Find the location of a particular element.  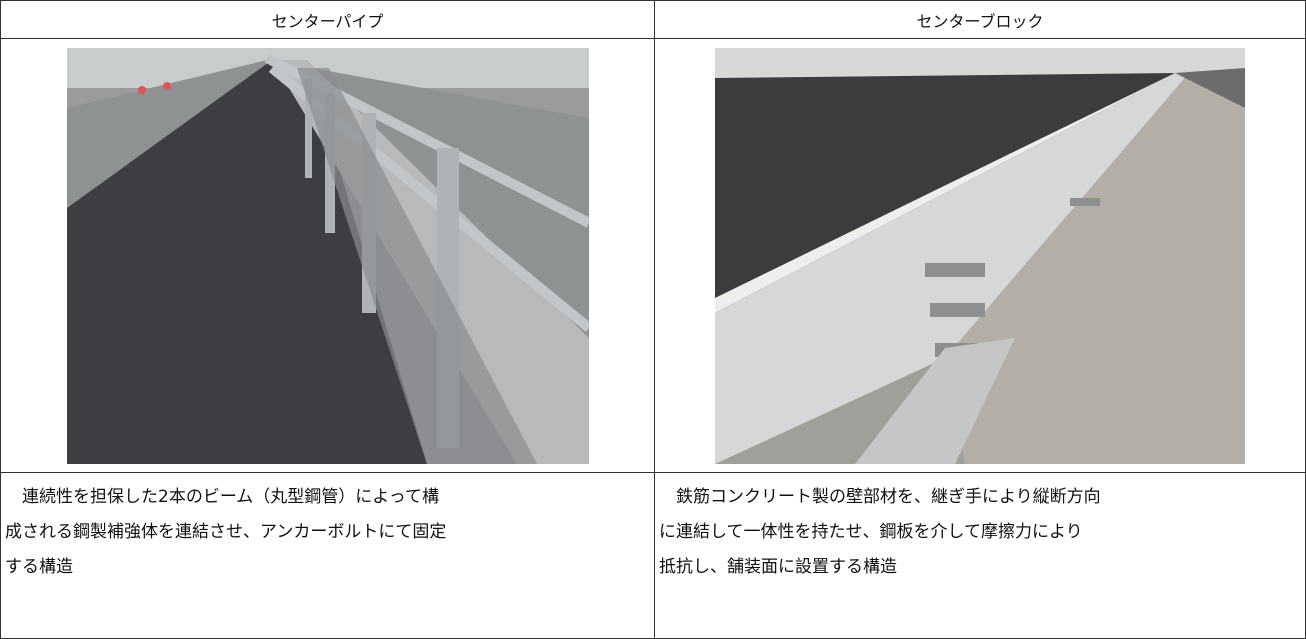

description-line: に連結して一体性を持たせ、鋼板を介して摩擦力により is located at coordinates (871, 532).